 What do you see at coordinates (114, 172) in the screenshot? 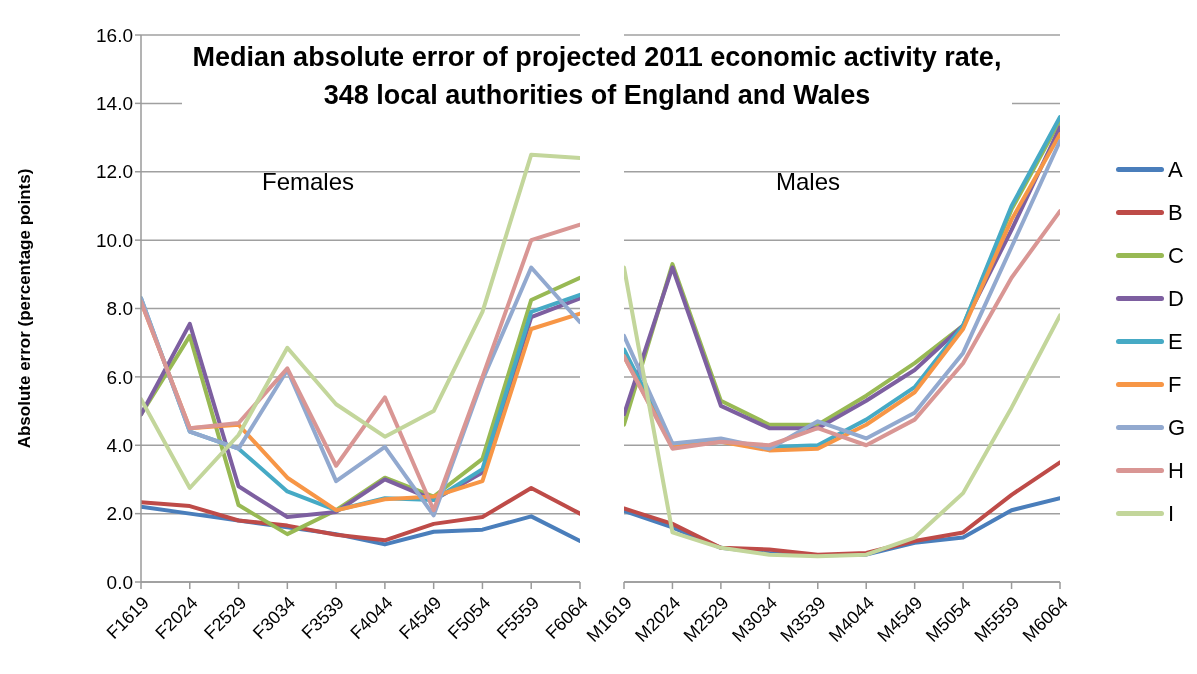
I see `y-tick-label: 12.0` at bounding box center [114, 172].